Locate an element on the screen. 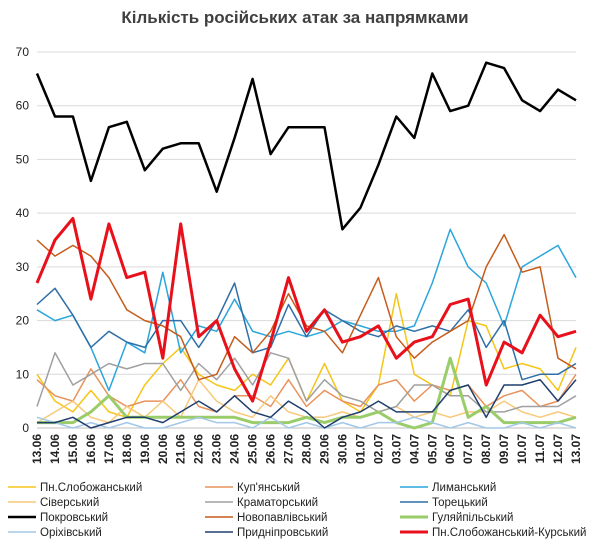 The image size is (590, 540). y-tick-label: 60 is located at coordinates (23, 106).